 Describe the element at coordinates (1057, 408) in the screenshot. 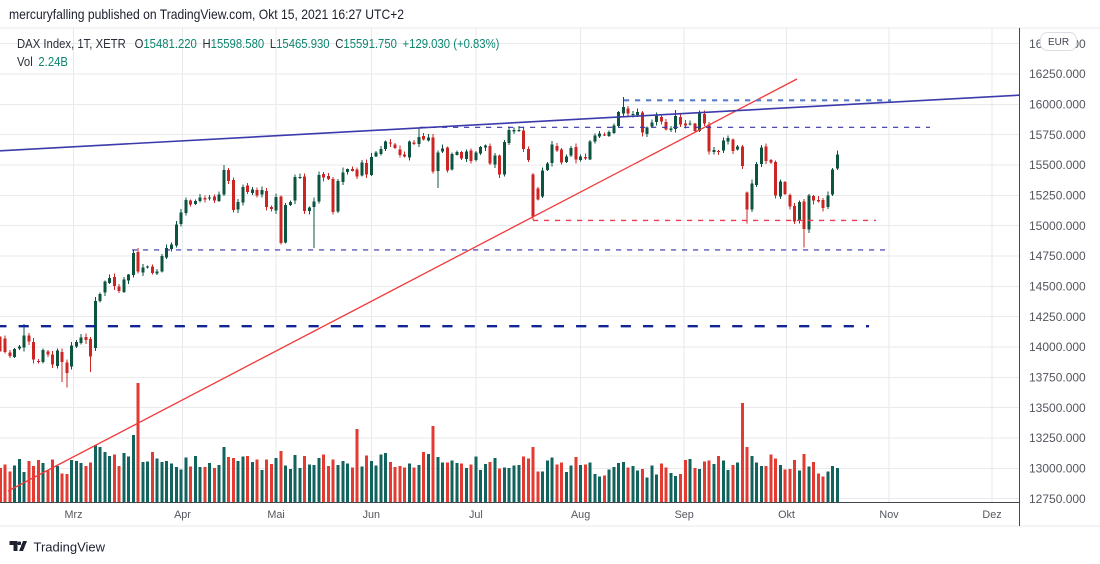

I see `svg-text: 13500.000` at that location.